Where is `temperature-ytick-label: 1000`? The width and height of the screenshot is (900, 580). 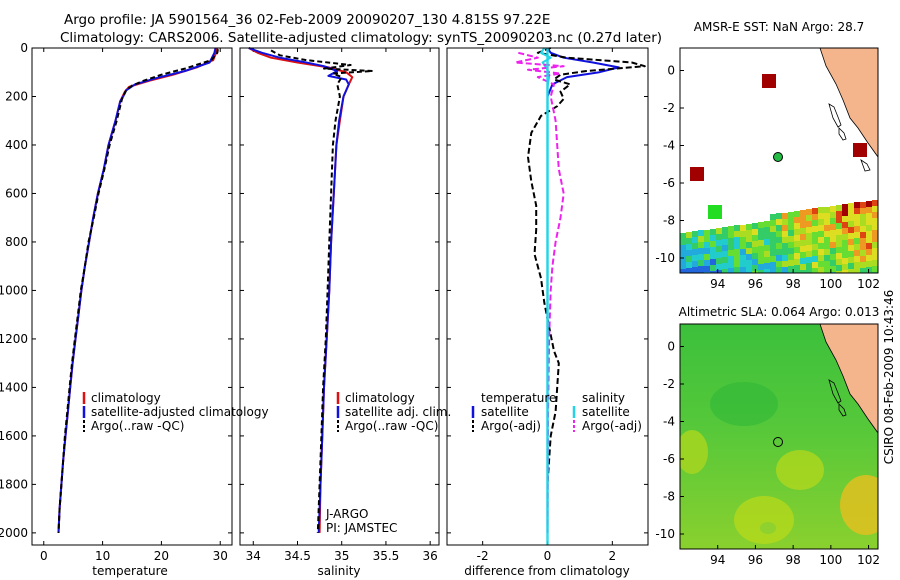 temperature-ytick-label: 1000 is located at coordinates (14, 290).